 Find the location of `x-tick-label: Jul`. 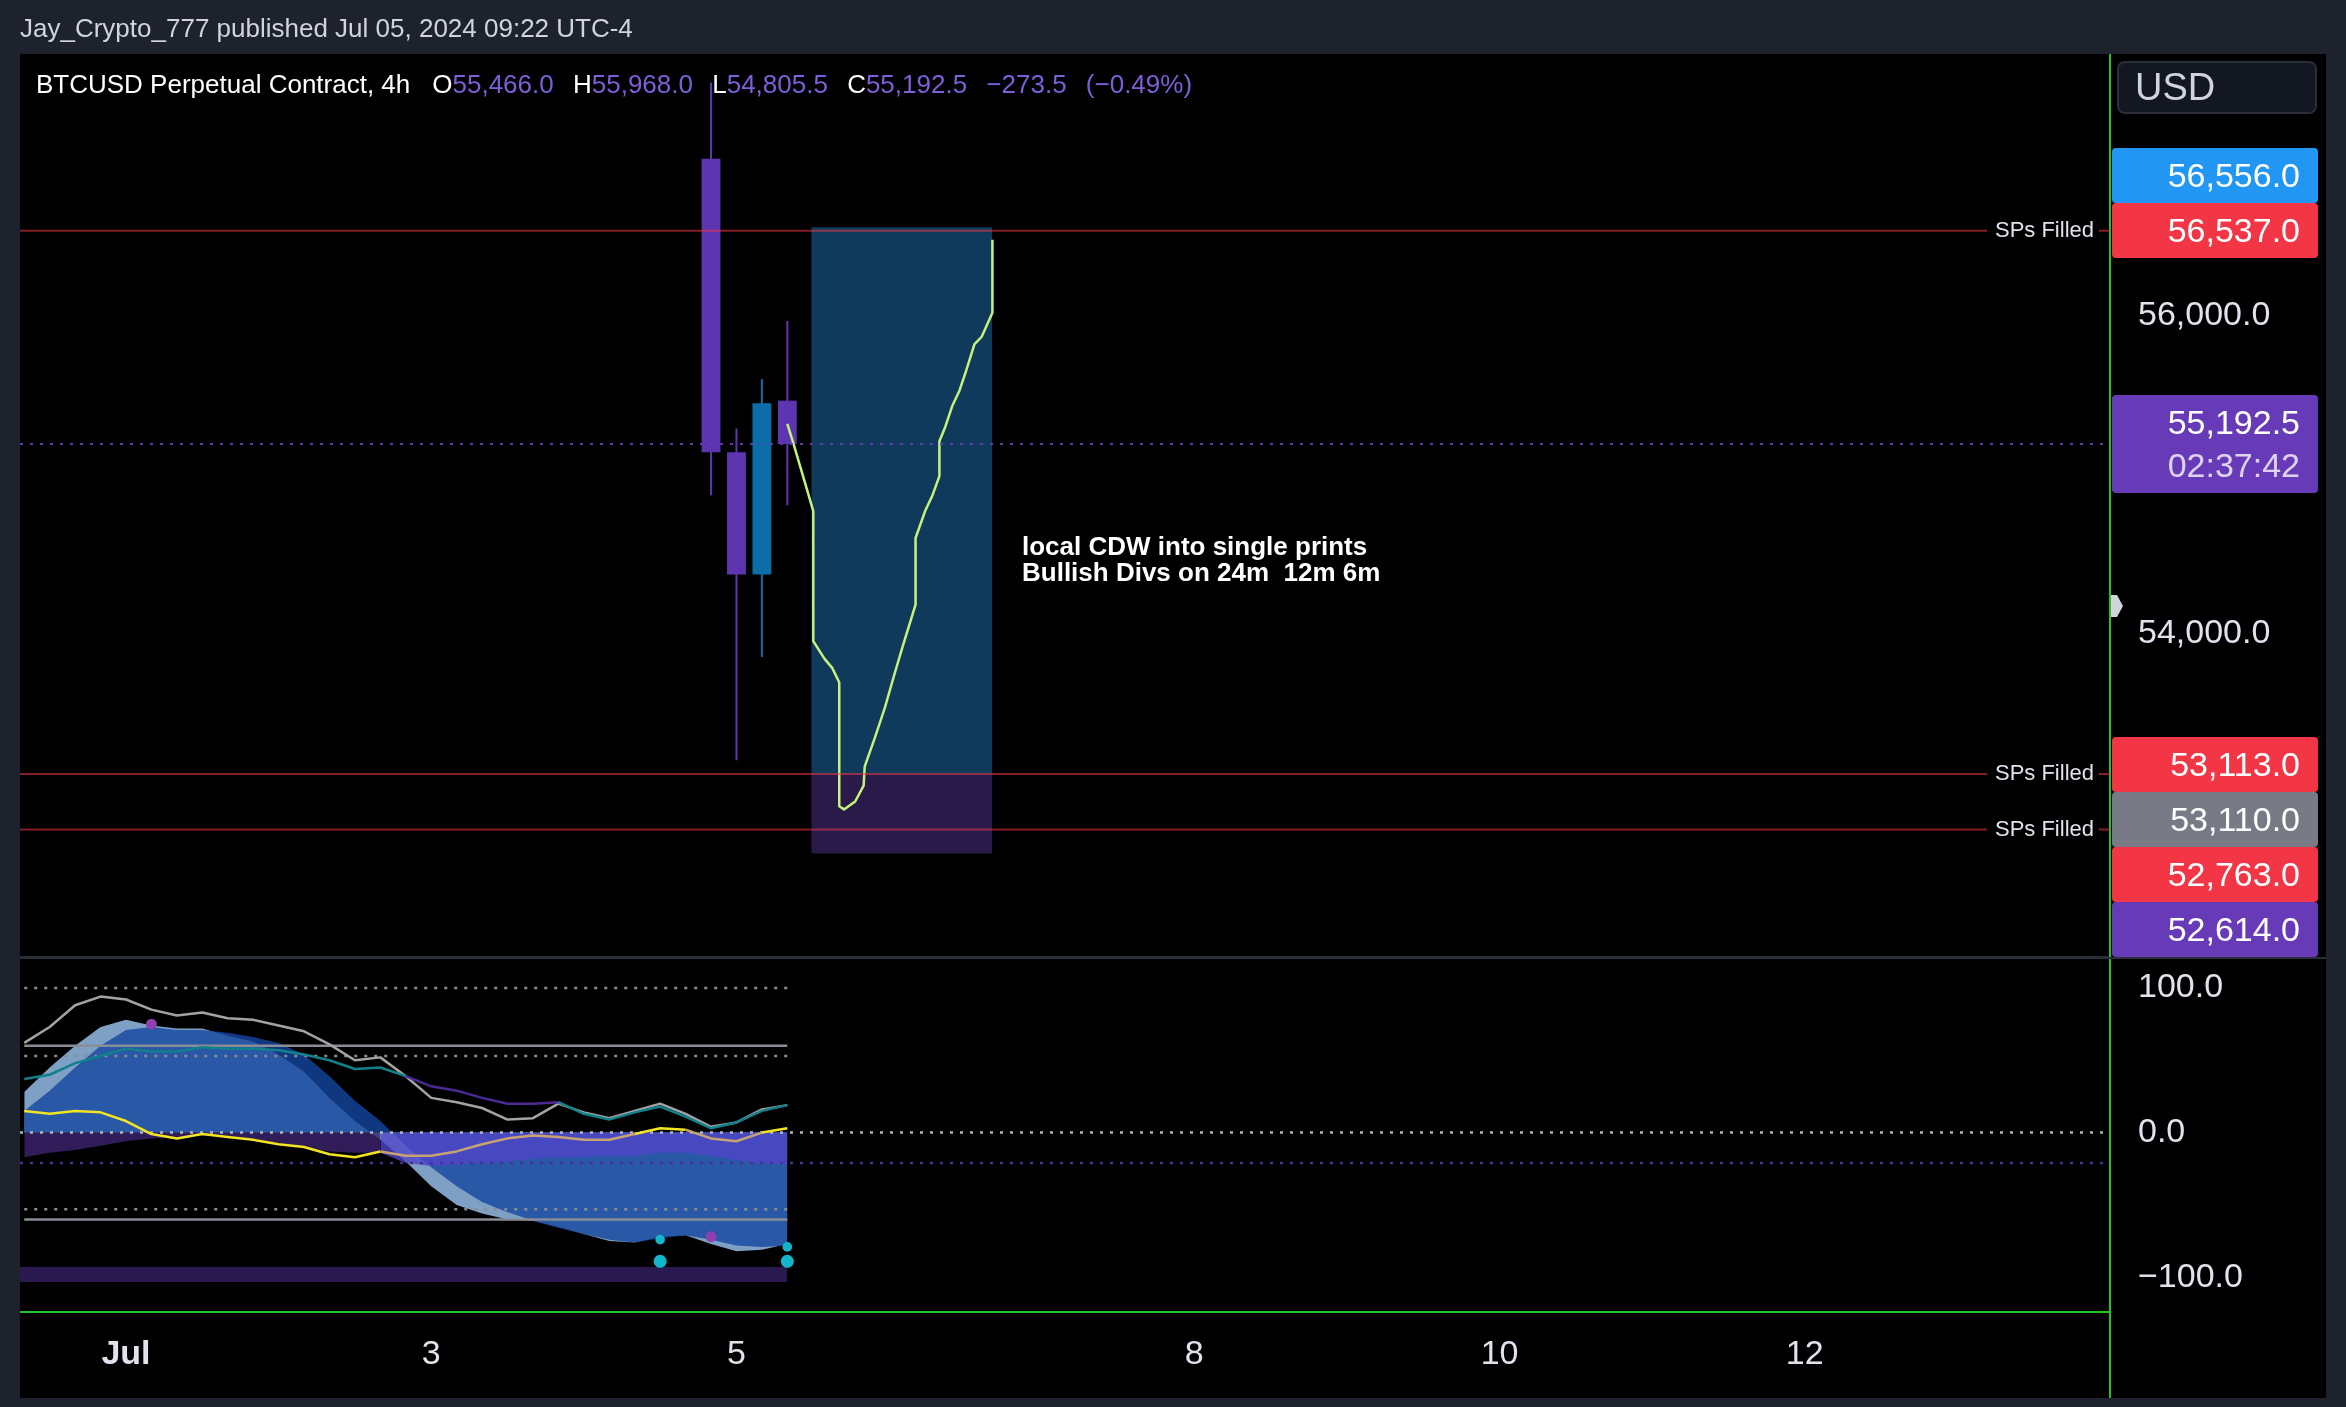

x-tick-label: Jul is located at coordinates (126, 1351).